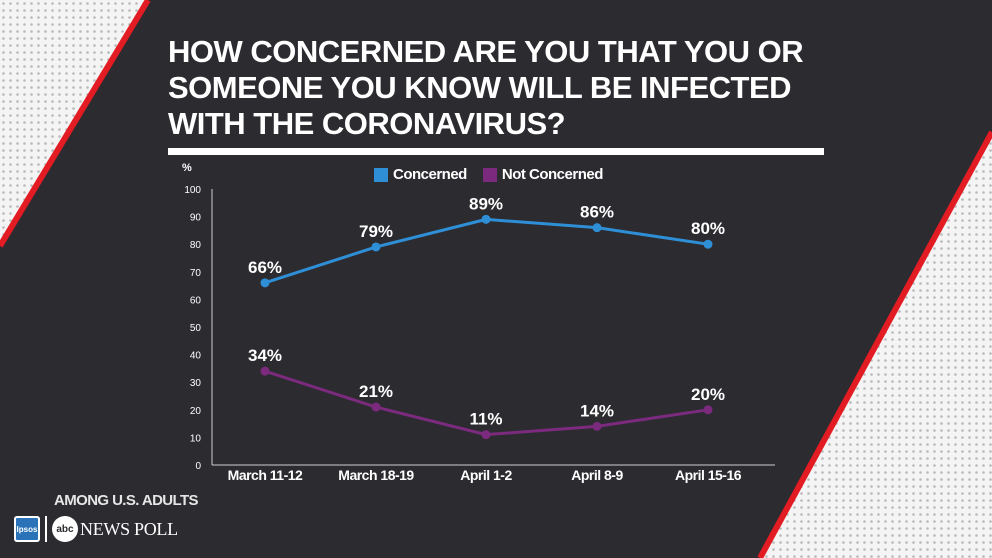  I want to click on data-label: 80%, so click(708, 228).